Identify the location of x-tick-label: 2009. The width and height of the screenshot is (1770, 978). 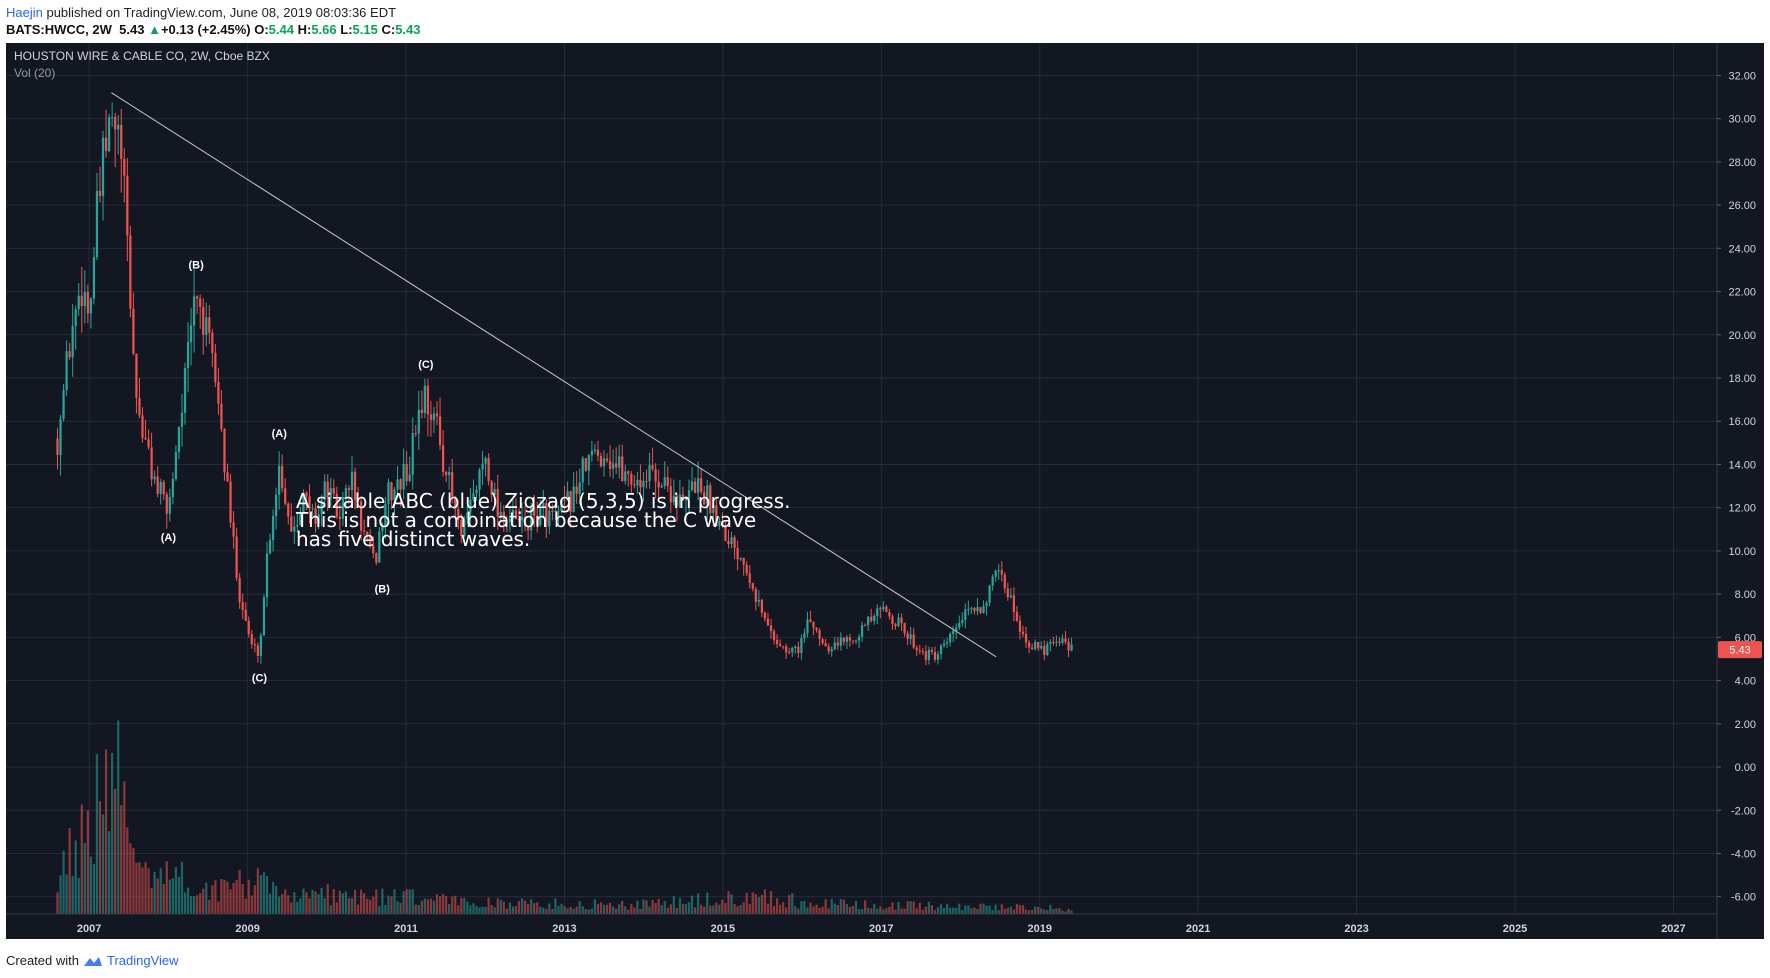
(247, 929).